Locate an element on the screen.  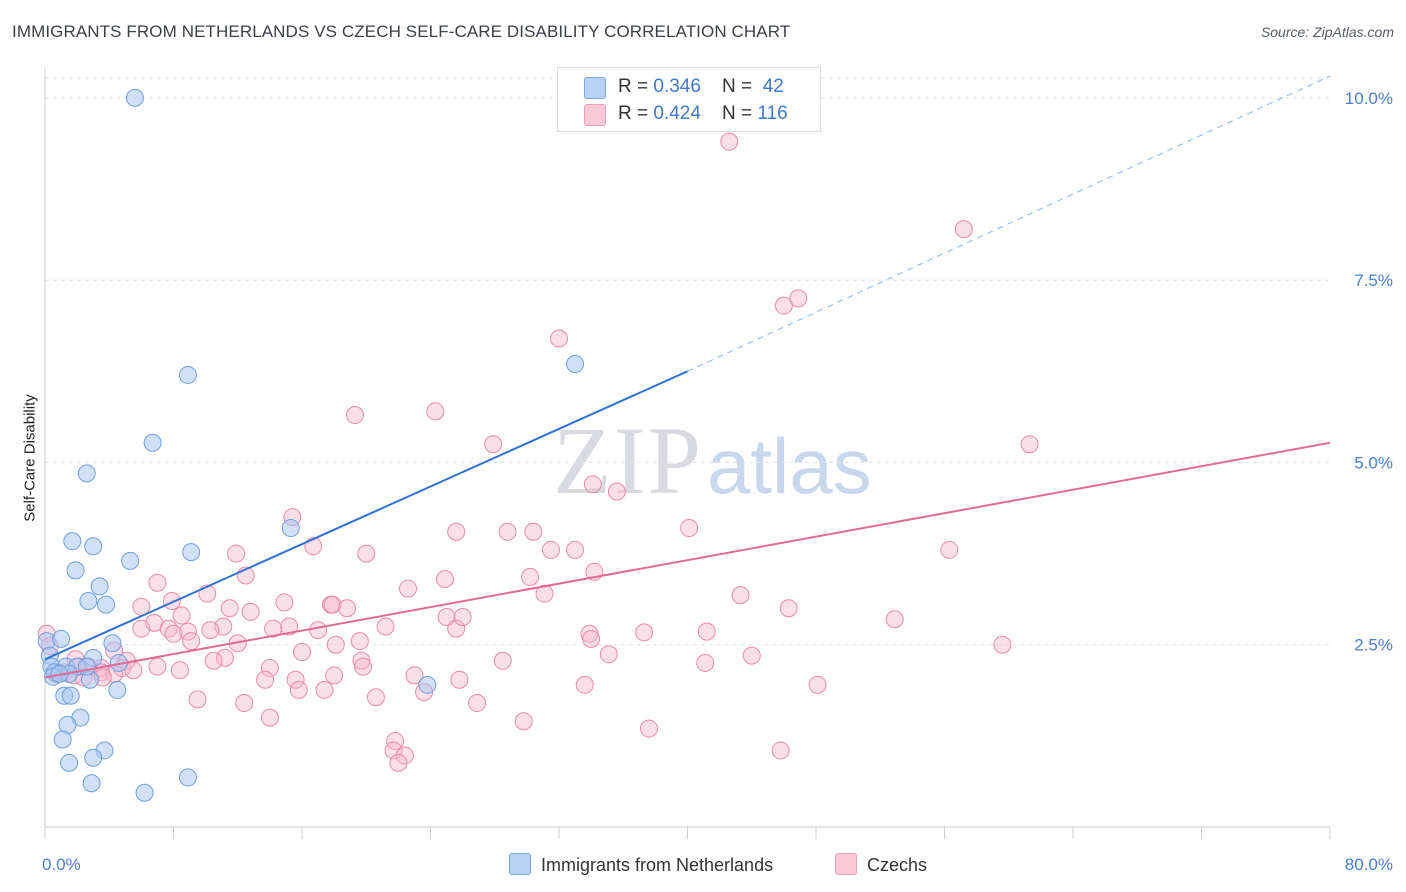
bottom-legend-swatch-czechs is located at coordinates (846, 864).